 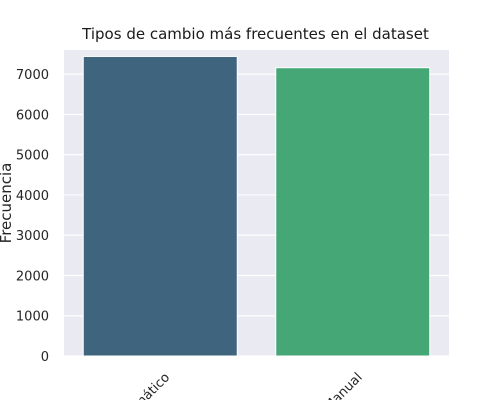 What do you see at coordinates (32, 317) in the screenshot?
I see `y-tick-label: 1000` at bounding box center [32, 317].